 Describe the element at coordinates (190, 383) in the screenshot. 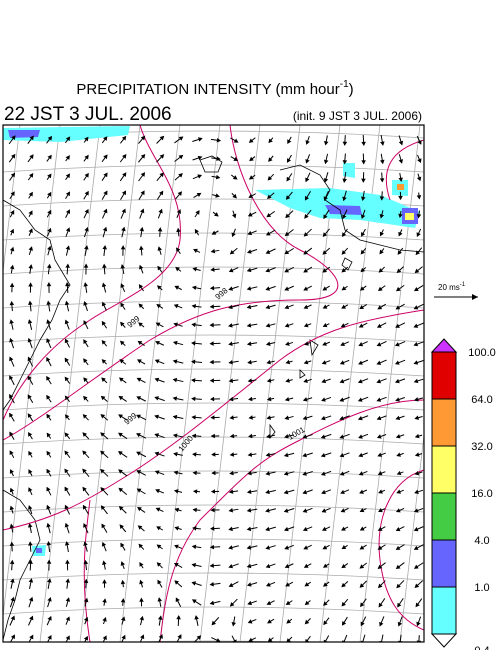

I see `meridian` at that location.